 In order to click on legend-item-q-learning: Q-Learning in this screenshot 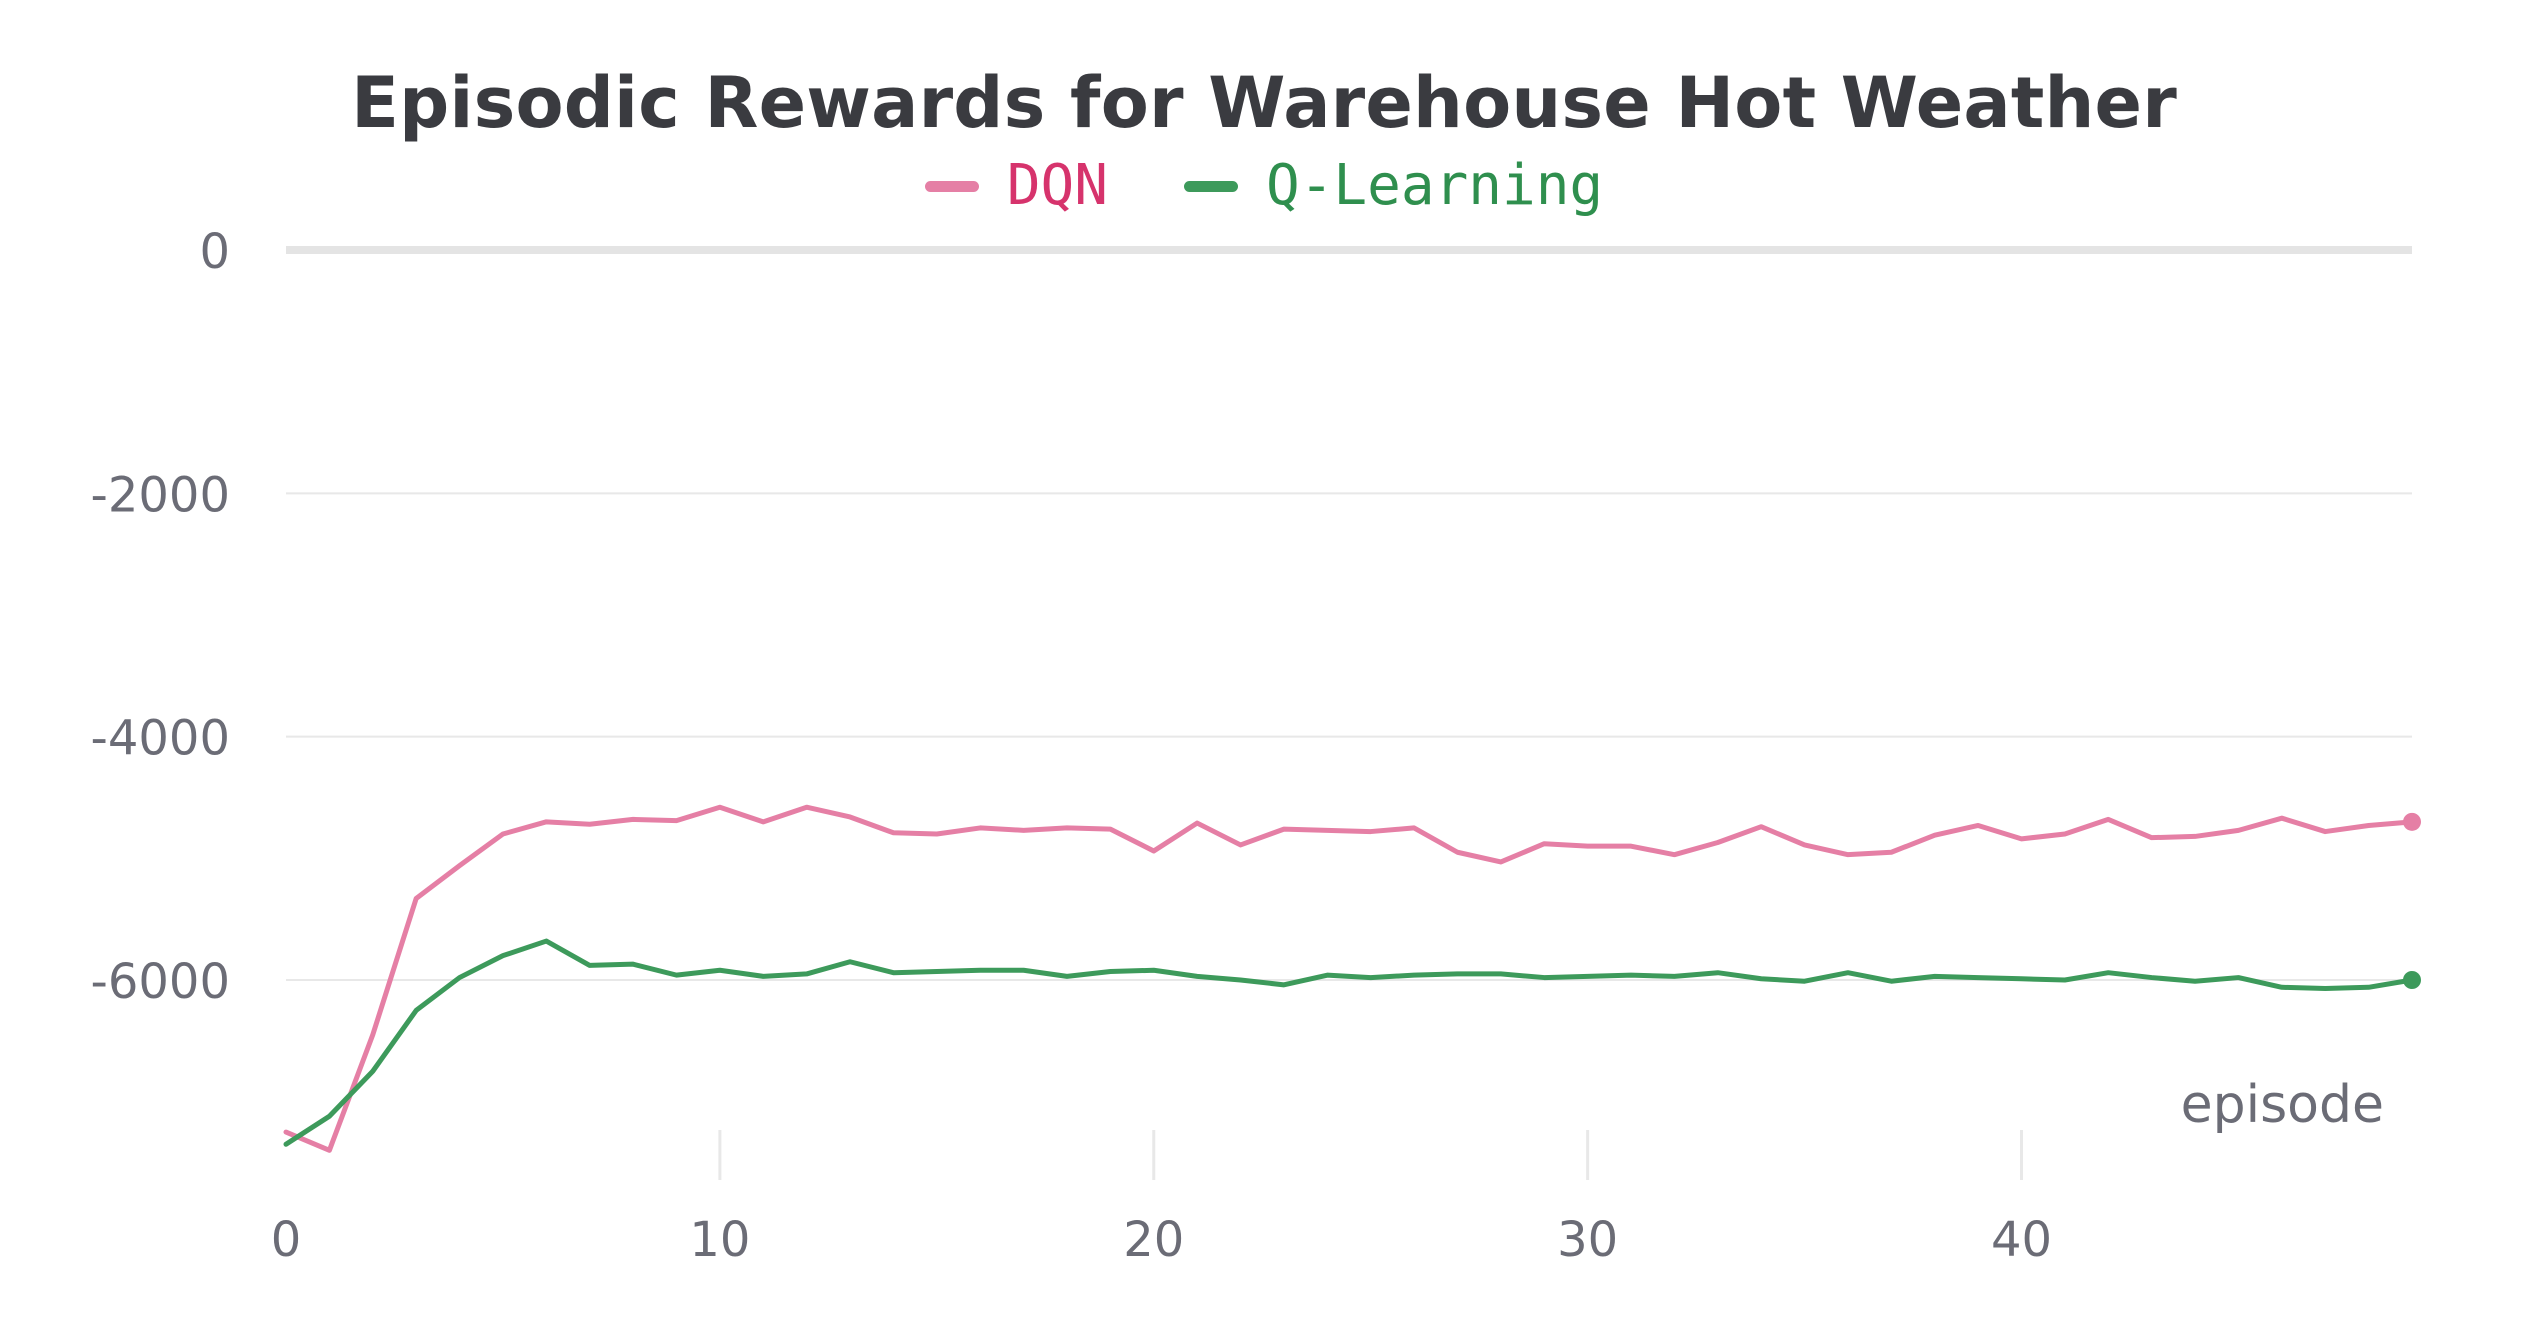, I will do `click(1393, 186)`.